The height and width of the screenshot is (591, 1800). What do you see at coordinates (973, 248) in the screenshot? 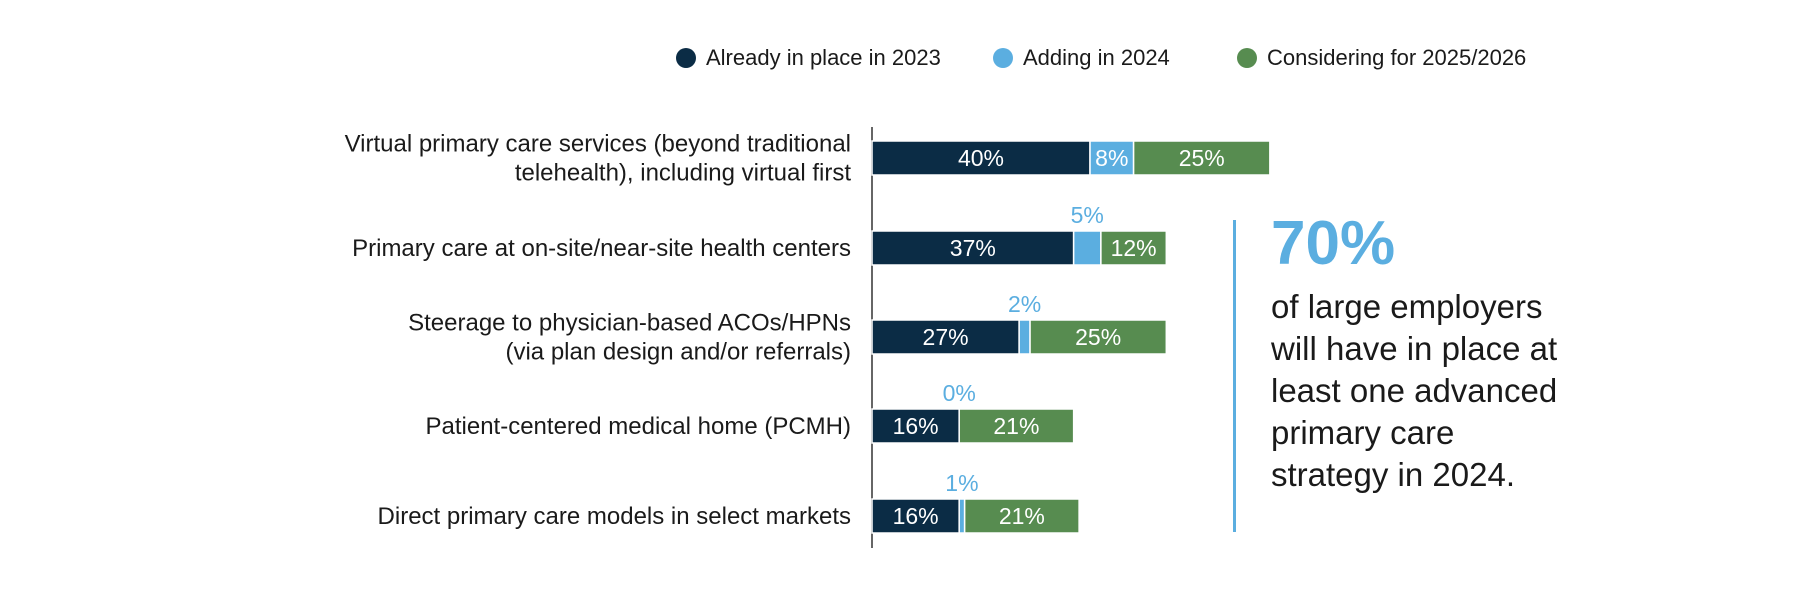
I see `data-label: 37%` at bounding box center [973, 248].